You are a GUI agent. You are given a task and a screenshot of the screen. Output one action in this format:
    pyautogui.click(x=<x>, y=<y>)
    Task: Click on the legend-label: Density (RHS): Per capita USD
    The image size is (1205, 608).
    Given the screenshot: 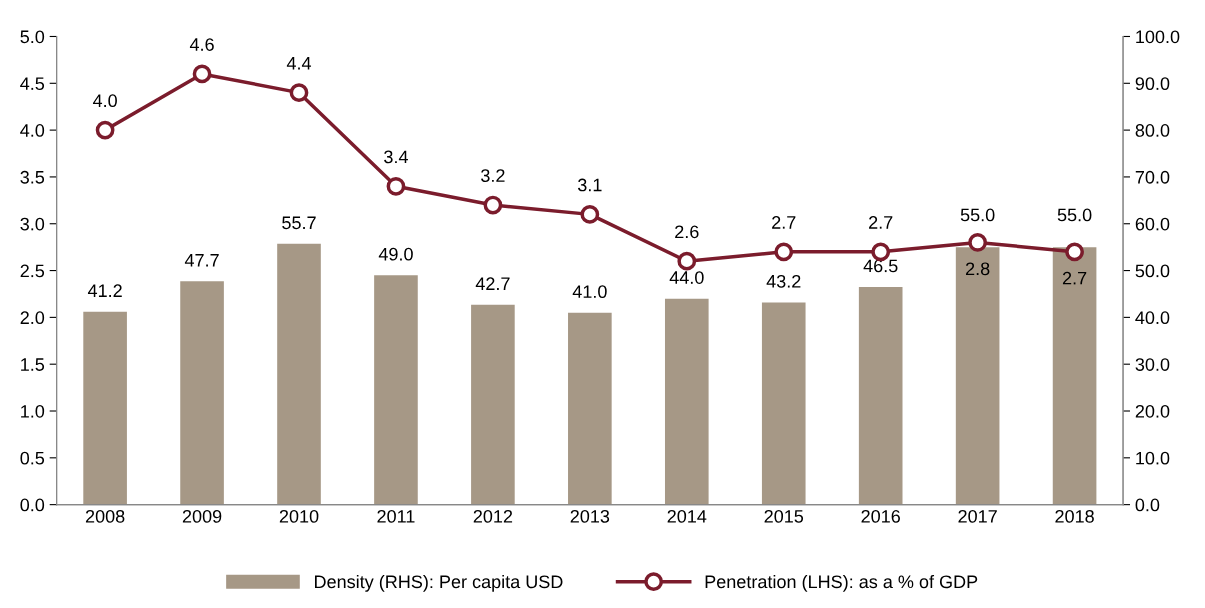 What is the action you would take?
    pyautogui.click(x=439, y=583)
    